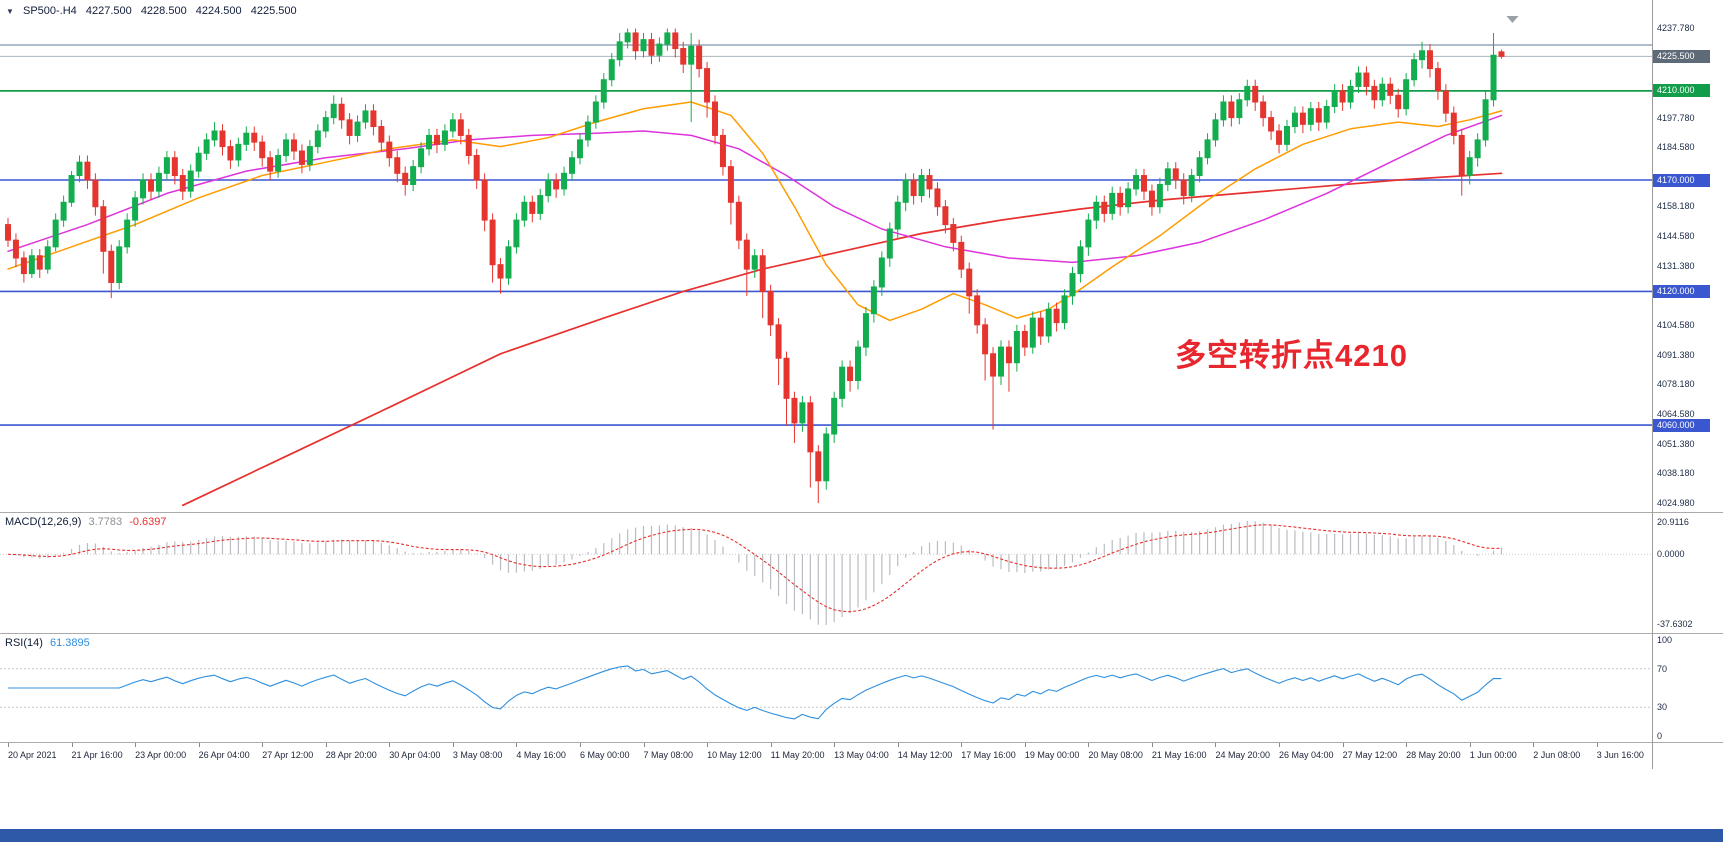  I want to click on ohlc-high: 4228.500, so click(163, 11).